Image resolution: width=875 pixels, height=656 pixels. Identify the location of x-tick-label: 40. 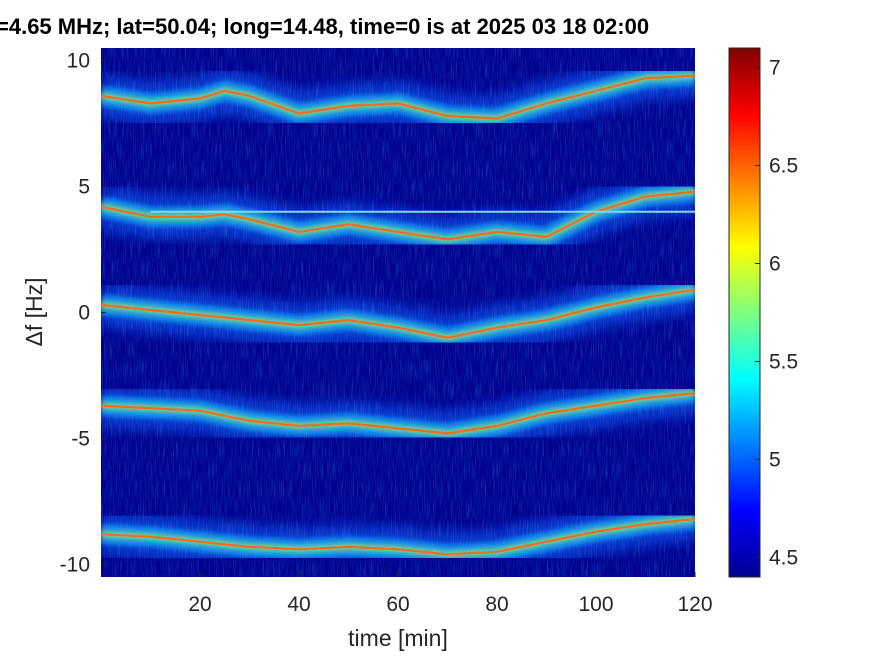
(298, 604).